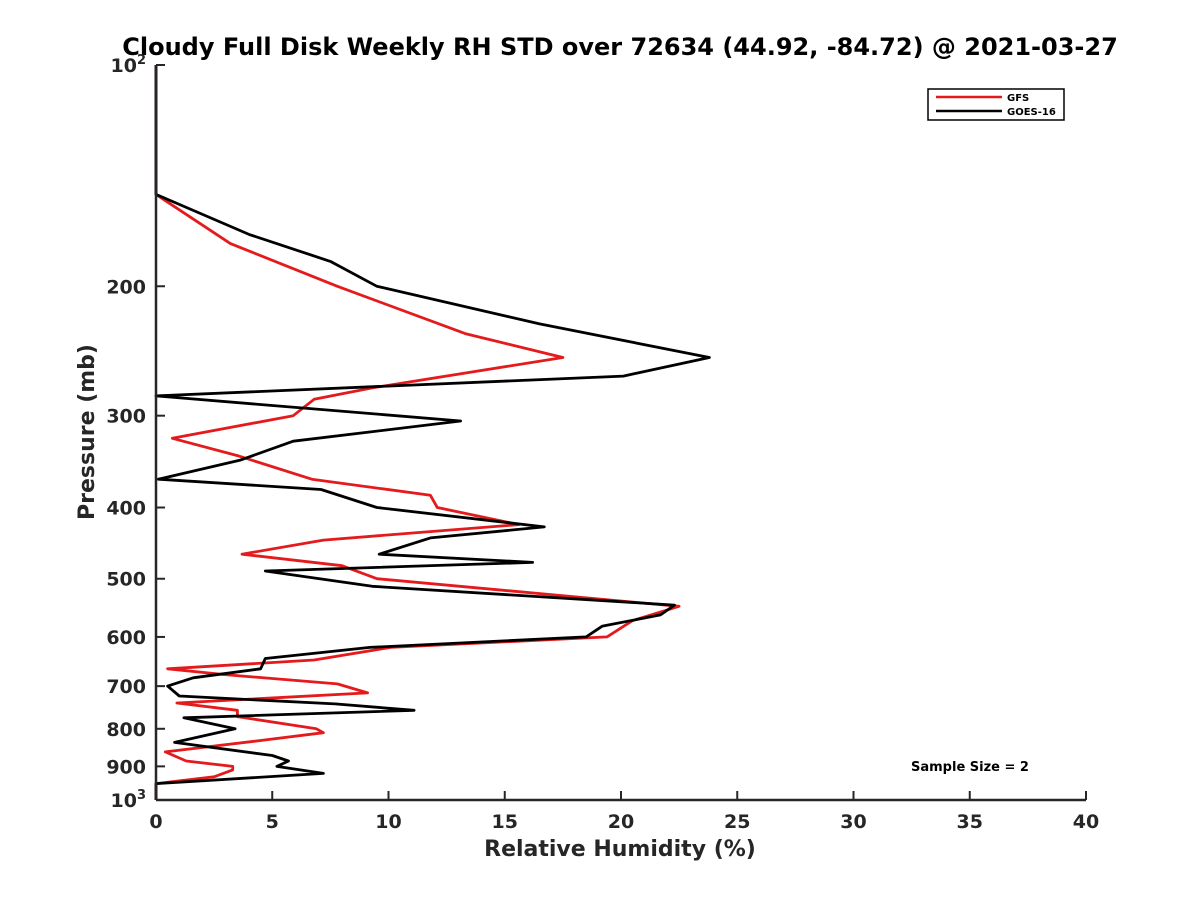  What do you see at coordinates (505, 822) in the screenshot?
I see `x-tick-label: 15` at bounding box center [505, 822].